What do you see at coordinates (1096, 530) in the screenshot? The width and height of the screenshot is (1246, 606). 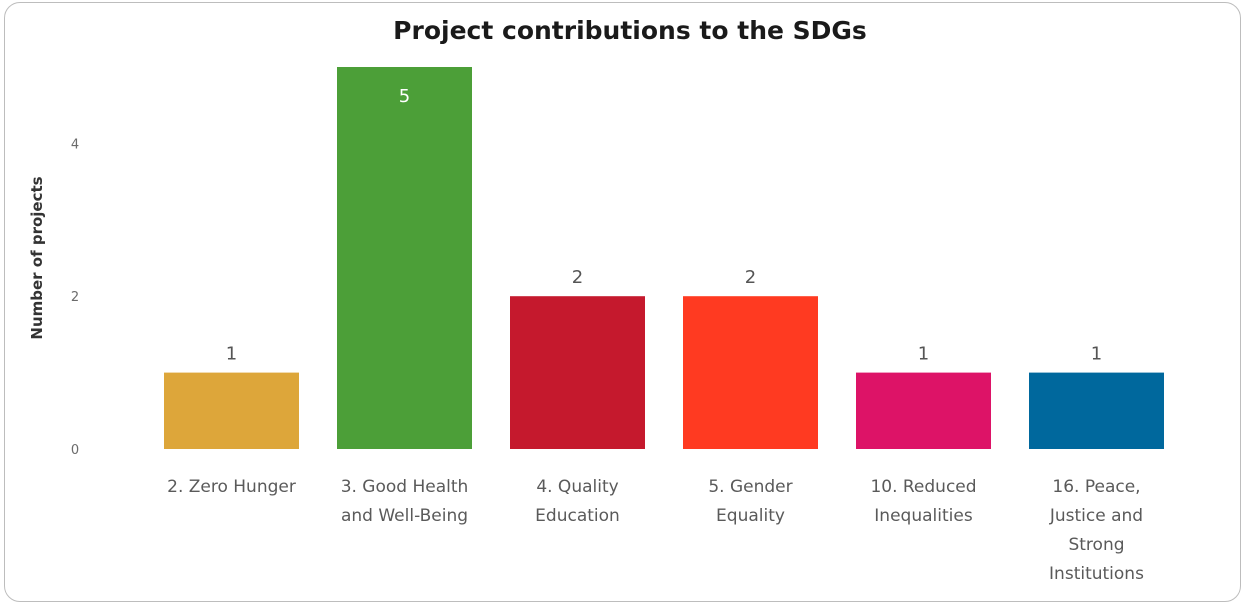 I see `category-label: 16. Peace, Justice and Strong Institutions` at bounding box center [1096, 530].